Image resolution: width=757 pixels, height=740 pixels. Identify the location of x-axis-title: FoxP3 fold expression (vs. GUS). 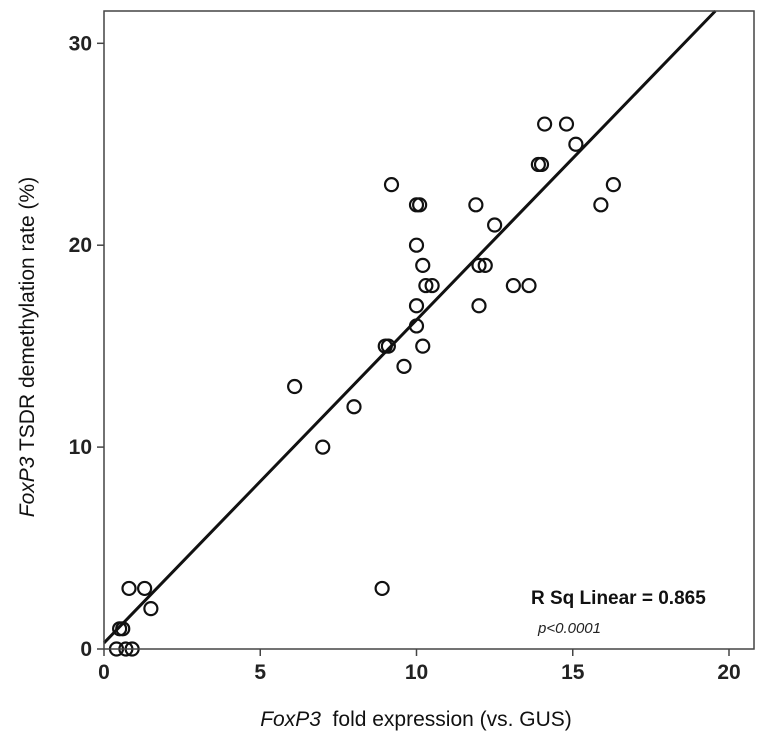
(416, 719).